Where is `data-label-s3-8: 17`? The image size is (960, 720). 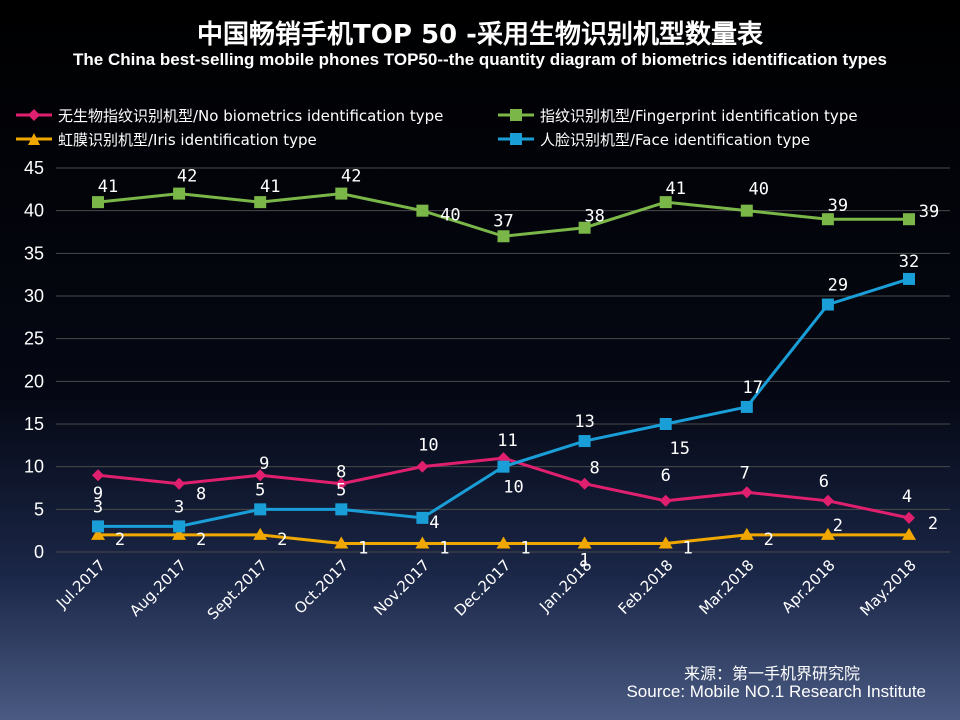 data-label-s3-8: 17 is located at coordinates (753, 388).